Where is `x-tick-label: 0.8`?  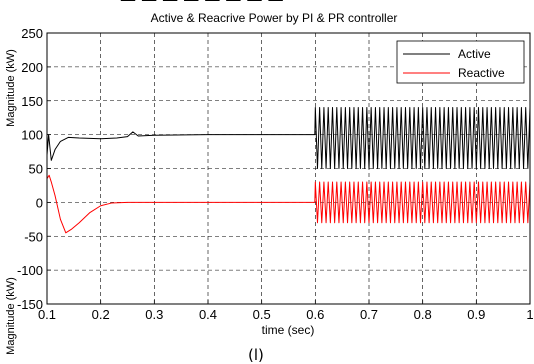 x-tick-label: 0.8 is located at coordinates (423, 314).